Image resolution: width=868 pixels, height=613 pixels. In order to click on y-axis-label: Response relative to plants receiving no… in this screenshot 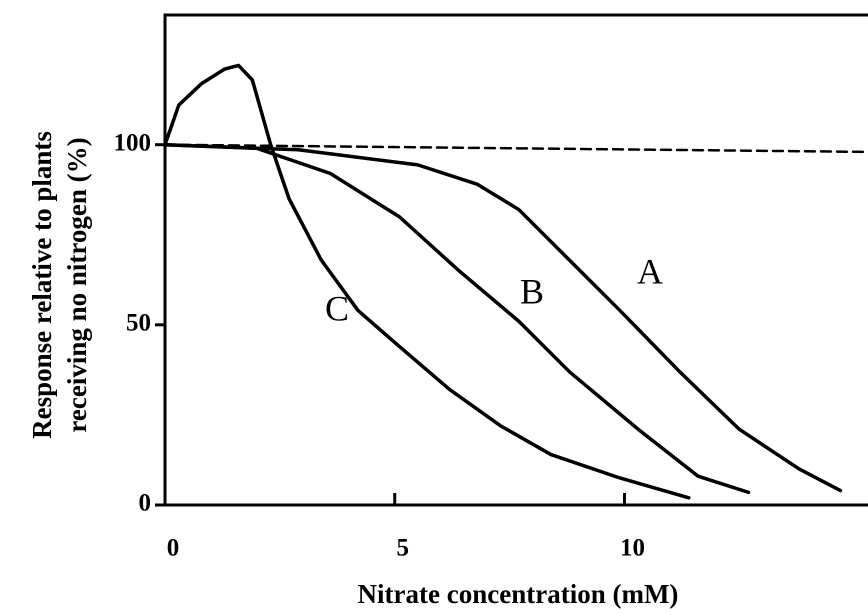, I will do `click(59, 285)`.